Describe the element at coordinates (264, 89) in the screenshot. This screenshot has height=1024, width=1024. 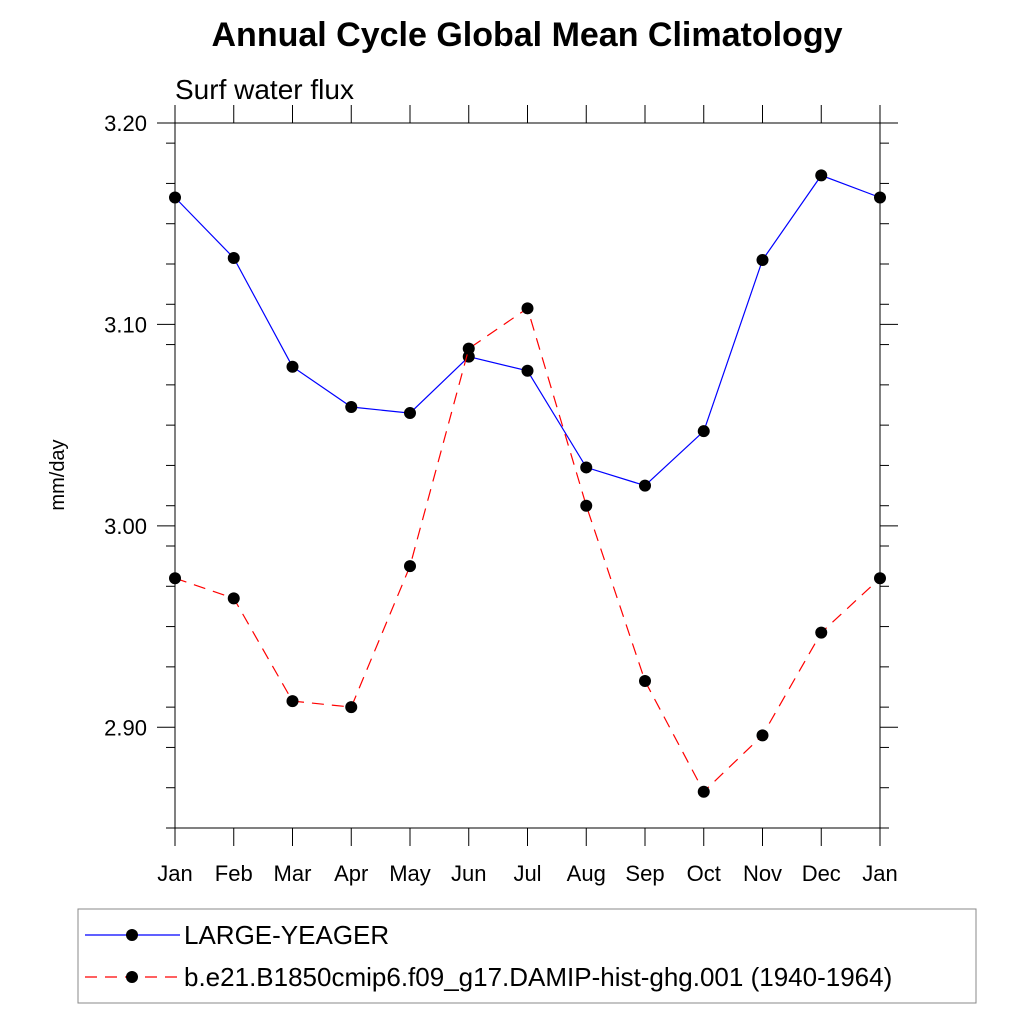
I see `chart-subtitle: Surf water flux` at that location.